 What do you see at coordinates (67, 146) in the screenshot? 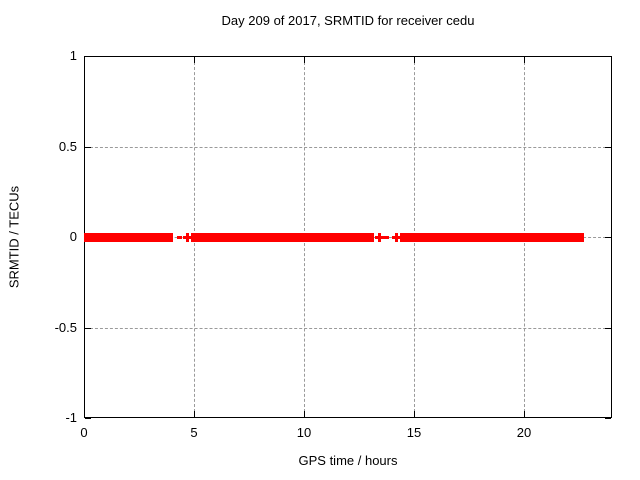
I see `y-tick-label: 0.5` at bounding box center [67, 146].